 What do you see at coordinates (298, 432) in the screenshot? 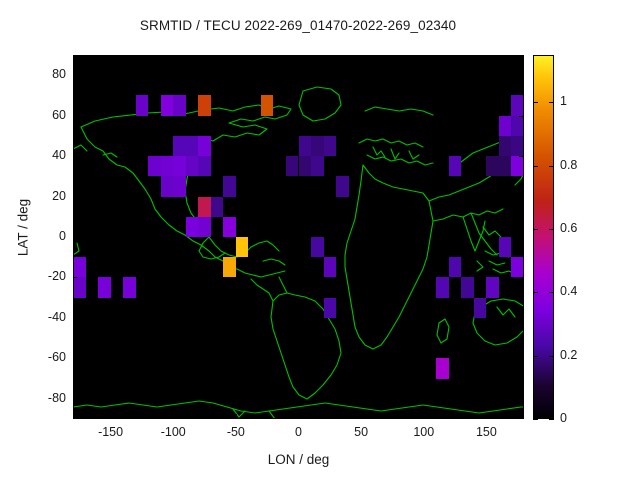
I see `x-tick-label: 0` at bounding box center [298, 432].